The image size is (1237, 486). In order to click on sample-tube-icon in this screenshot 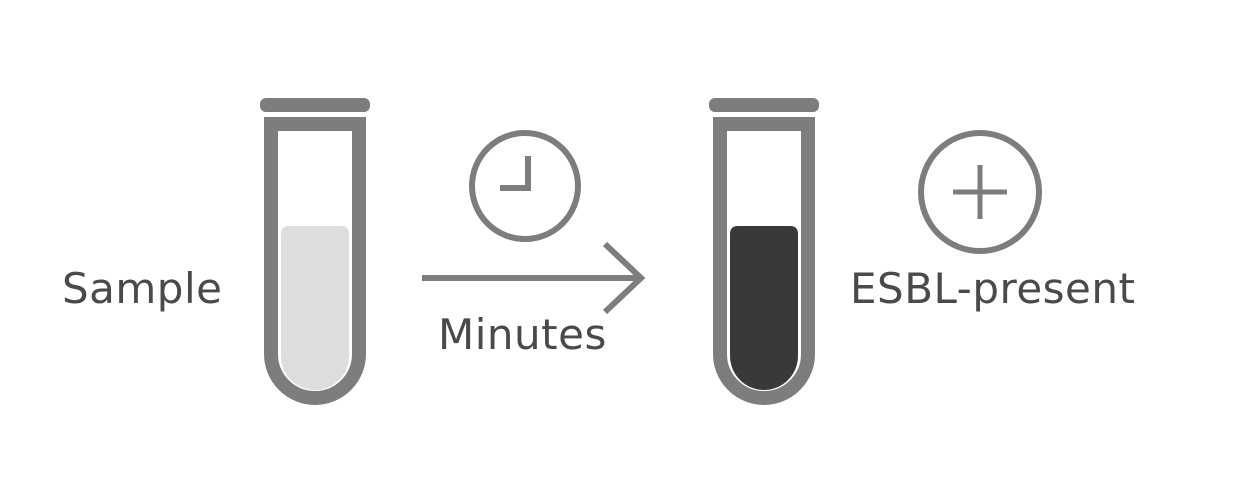, I will do `click(315, 251)`.